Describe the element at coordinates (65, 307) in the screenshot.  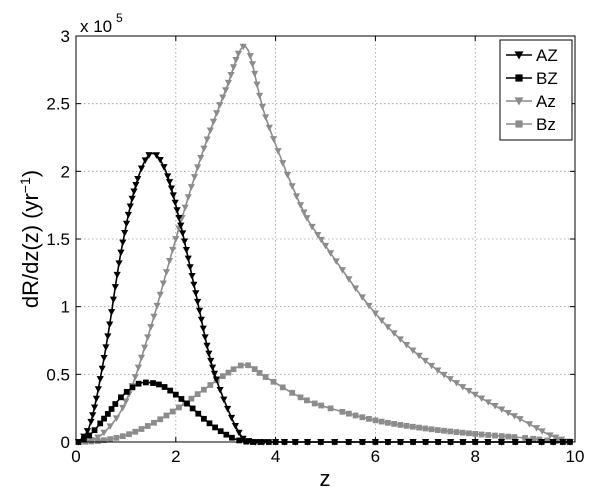
I see `y-tick-label: 1` at that location.